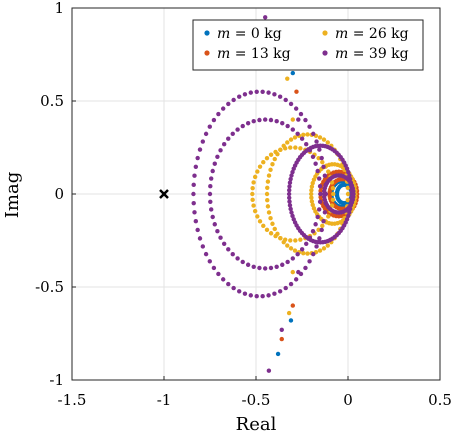 This screenshot has height=436, width=457. Describe the element at coordinates (207, 53) in the screenshot. I see `legend-marker` at that location.